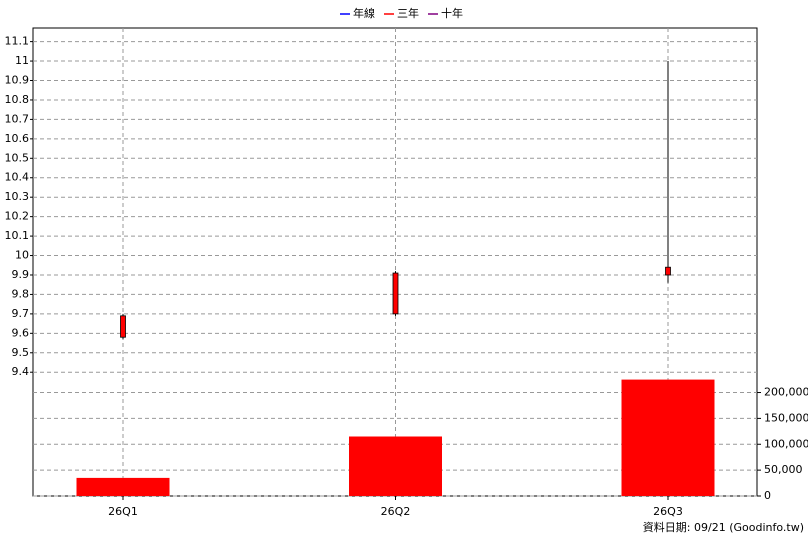 Image resolution: width=808 pixels, height=540 pixels. What do you see at coordinates (17, 177) in the screenshot?
I see `y-tick-label: 10.4` at bounding box center [17, 177].